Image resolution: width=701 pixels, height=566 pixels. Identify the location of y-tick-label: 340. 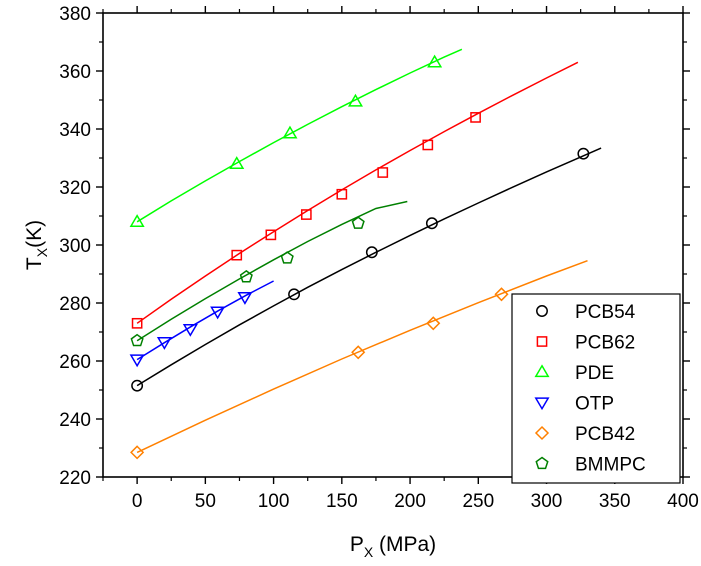
(75, 130).